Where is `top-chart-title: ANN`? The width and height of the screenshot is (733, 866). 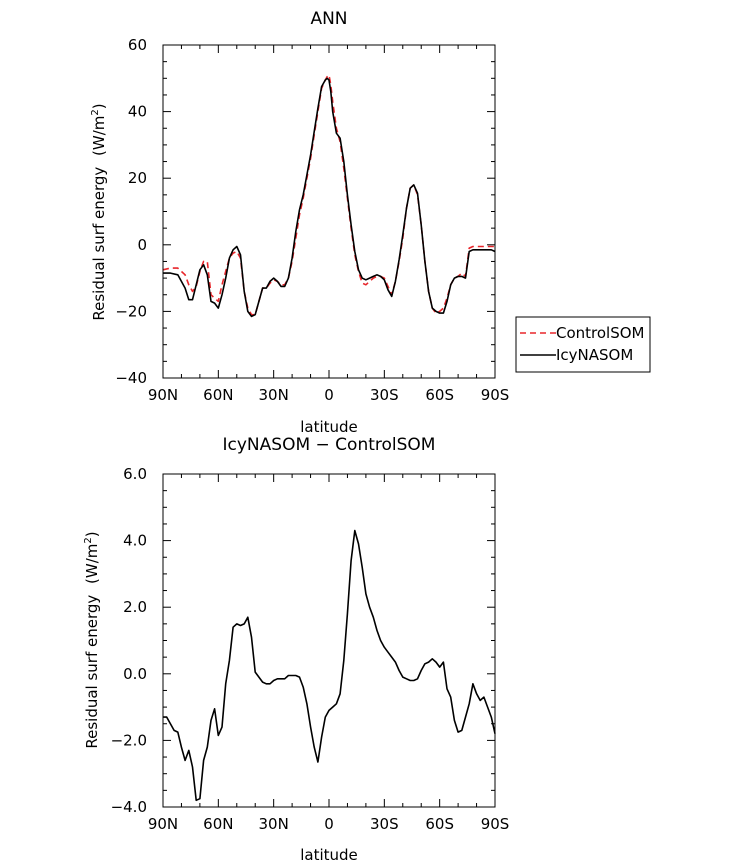
top-chart-title: ANN is located at coordinates (328, 19).